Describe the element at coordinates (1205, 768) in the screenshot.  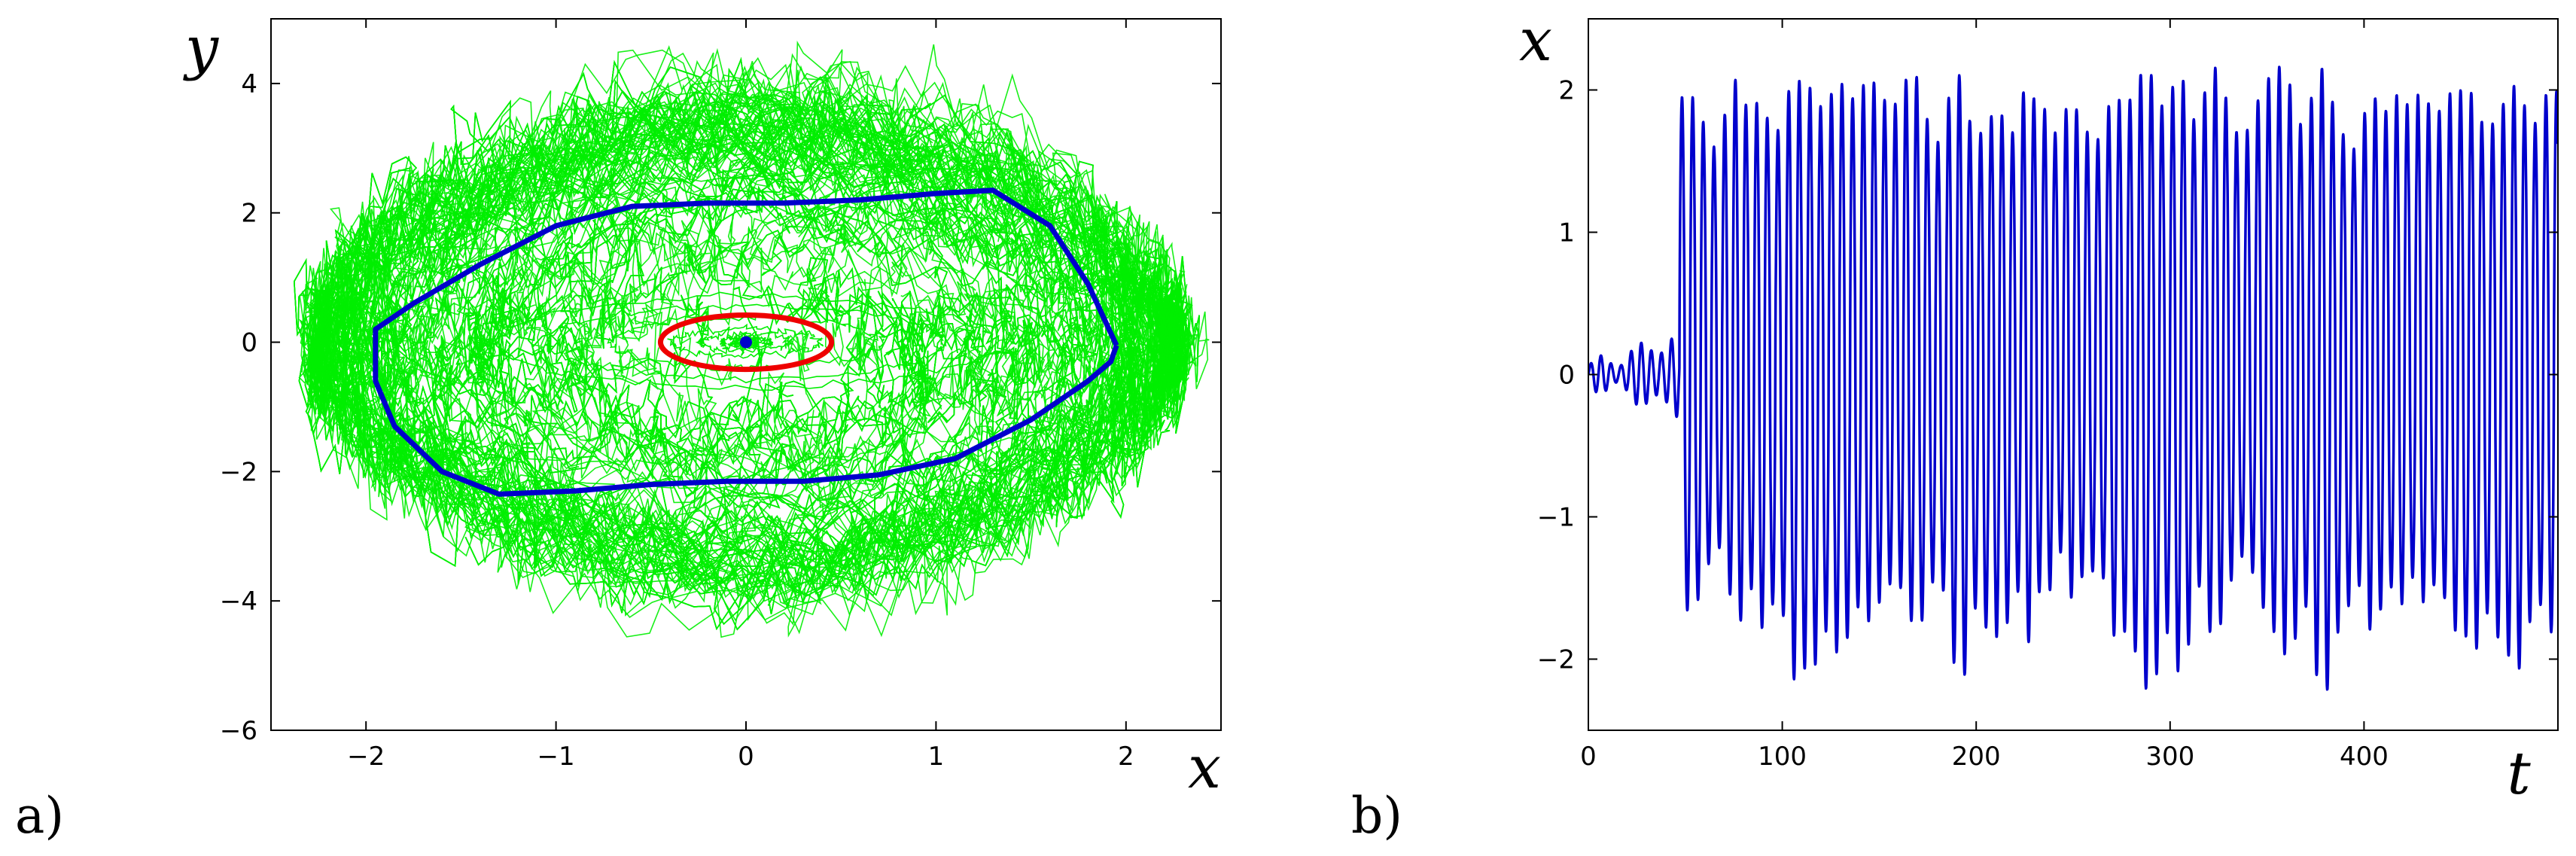
I see `panel-a-xlabel: x` at that location.